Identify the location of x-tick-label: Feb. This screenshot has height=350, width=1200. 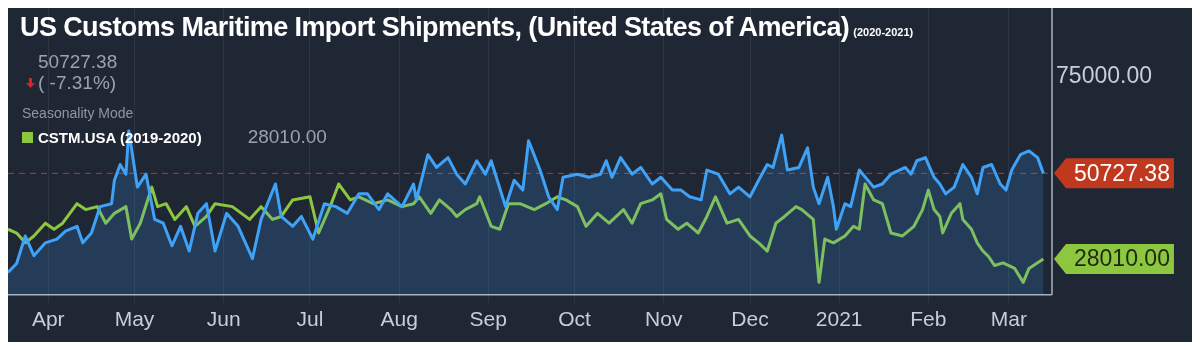
(928, 319).